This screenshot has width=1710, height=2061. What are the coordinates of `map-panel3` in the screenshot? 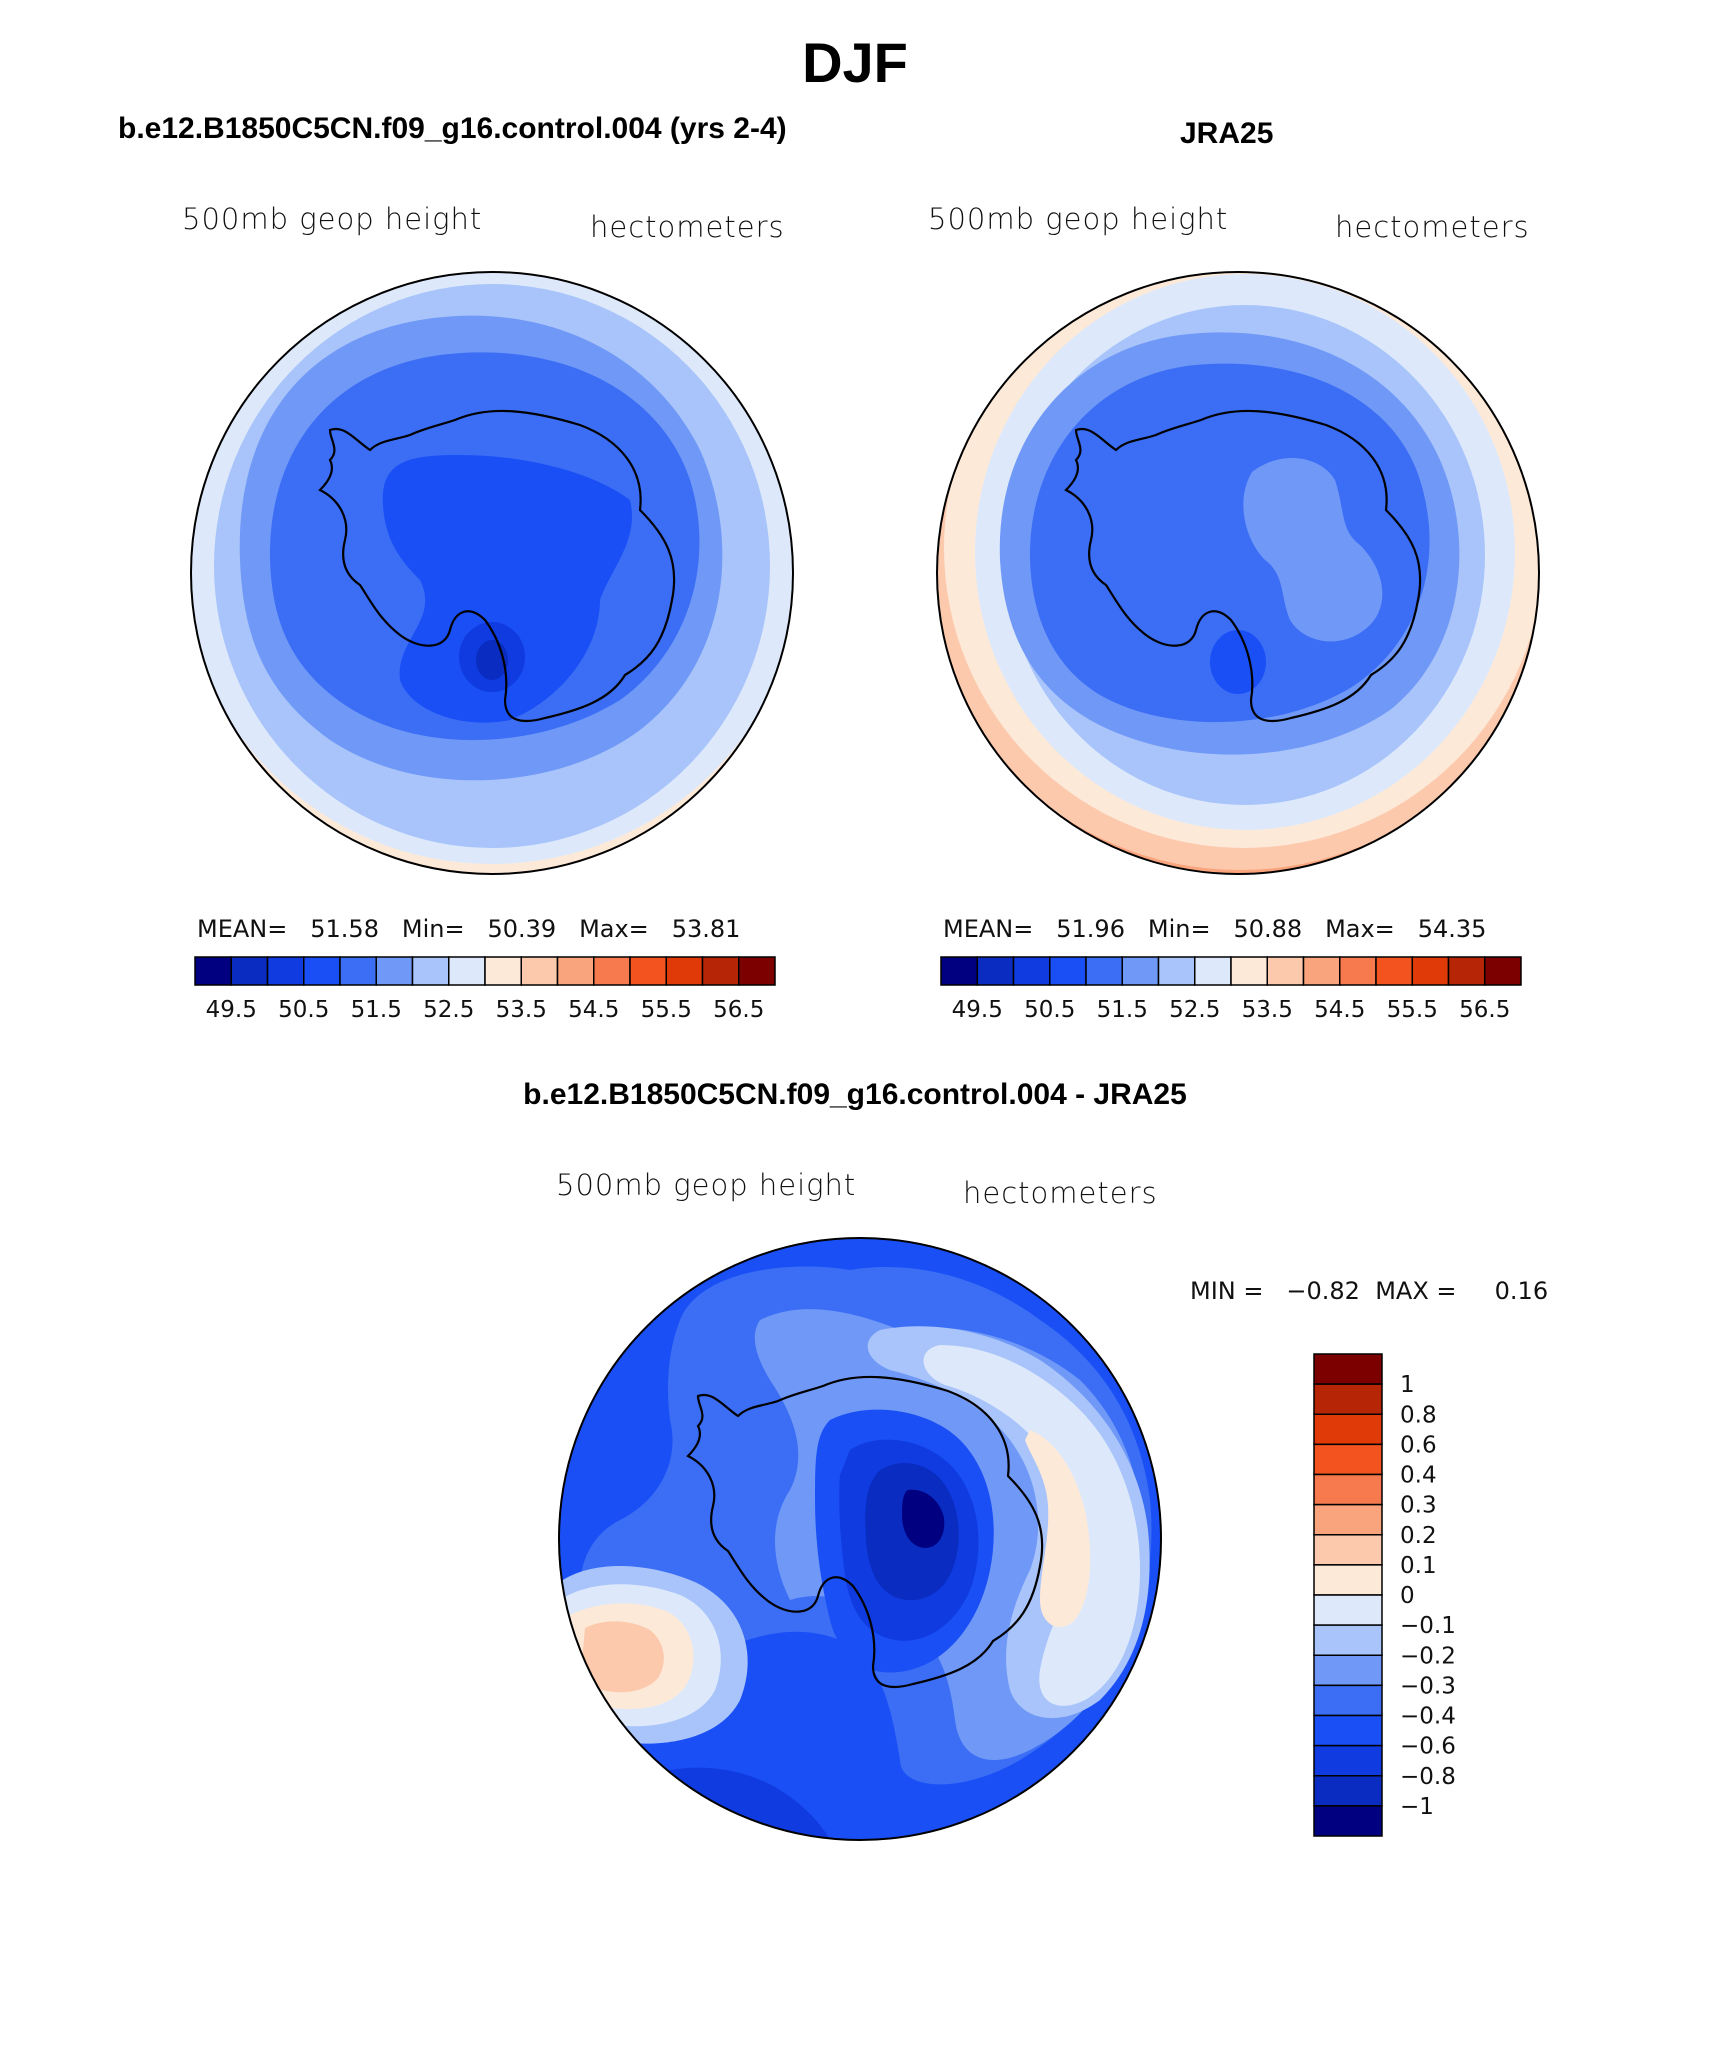 It's located at (860, 1539).